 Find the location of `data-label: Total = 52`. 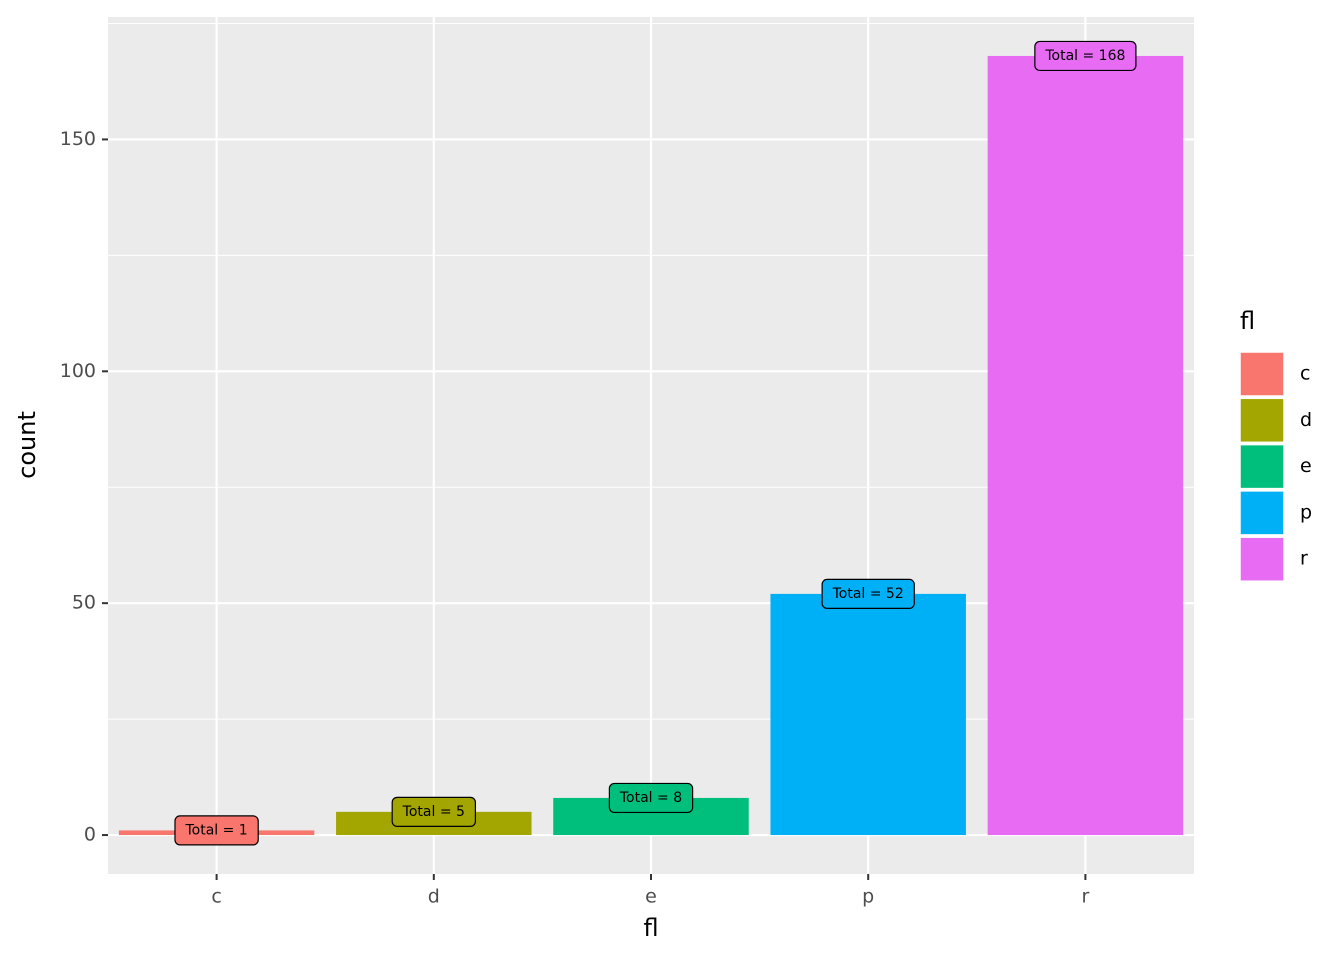

data-label: Total = 52 is located at coordinates (868, 593).